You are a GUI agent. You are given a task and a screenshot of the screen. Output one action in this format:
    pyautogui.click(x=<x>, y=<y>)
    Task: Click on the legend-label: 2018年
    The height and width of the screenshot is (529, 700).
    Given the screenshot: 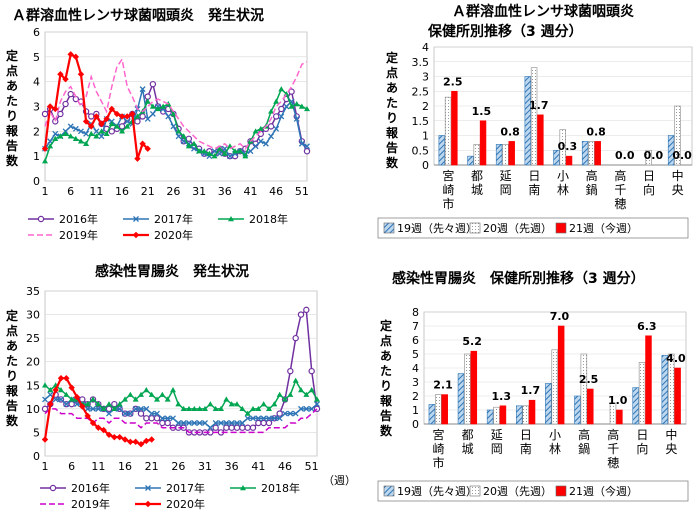 What is the action you would take?
    pyautogui.click(x=280, y=488)
    